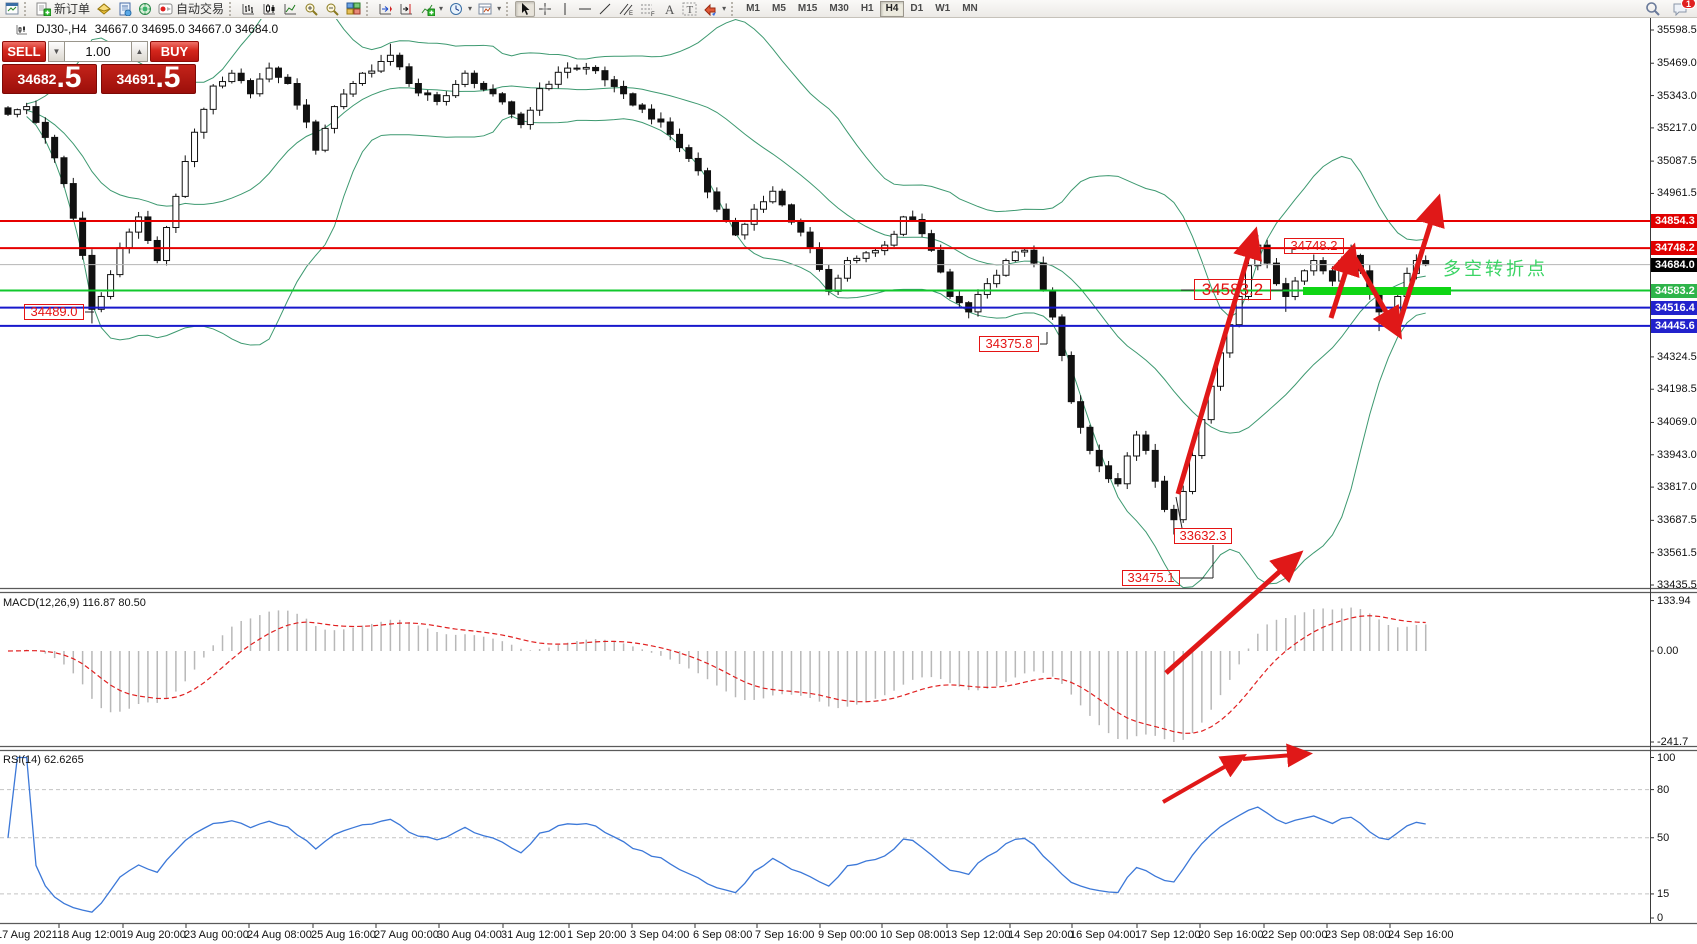 The height and width of the screenshot is (944, 1697). Describe the element at coordinates (585, 9) in the screenshot. I see `horizontal-line-tool` at that location.